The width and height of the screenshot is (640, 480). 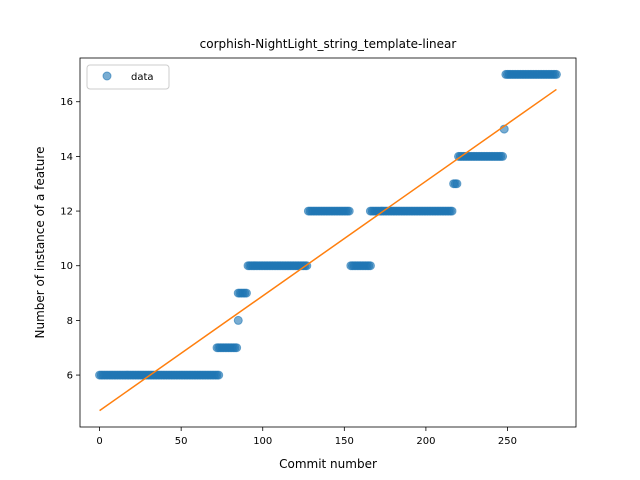 I want to click on x-tick-label: 200, so click(x=425, y=441).